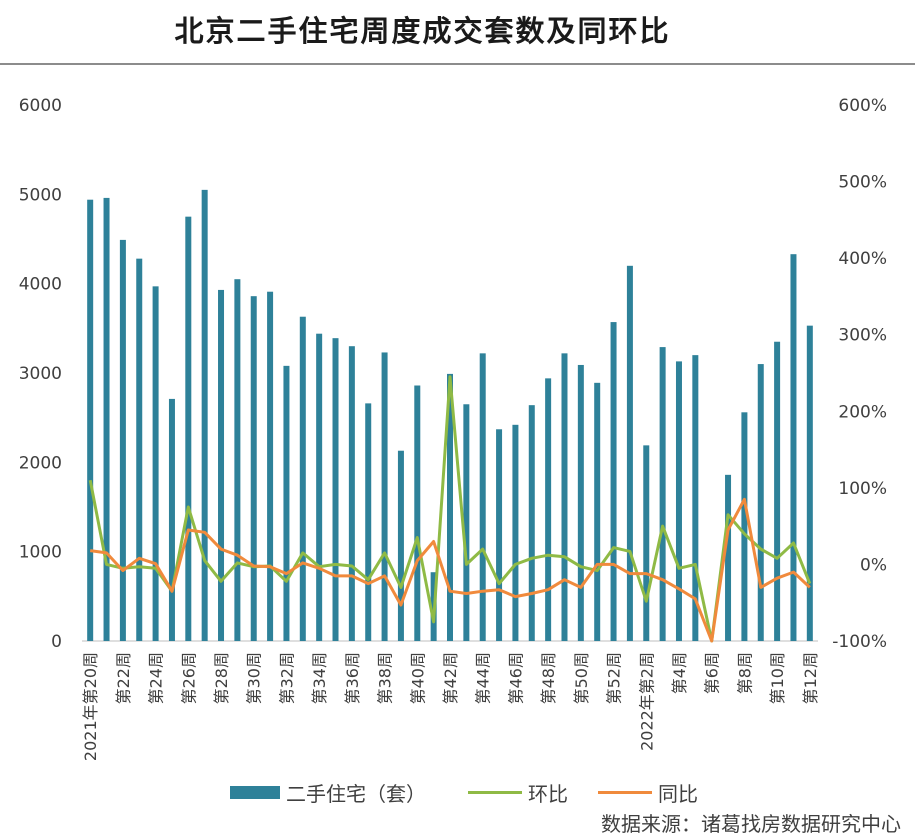 This screenshot has width=915, height=838. What do you see at coordinates (862, 106) in the screenshot?
I see `right-tick-label: 600%` at bounding box center [862, 106].